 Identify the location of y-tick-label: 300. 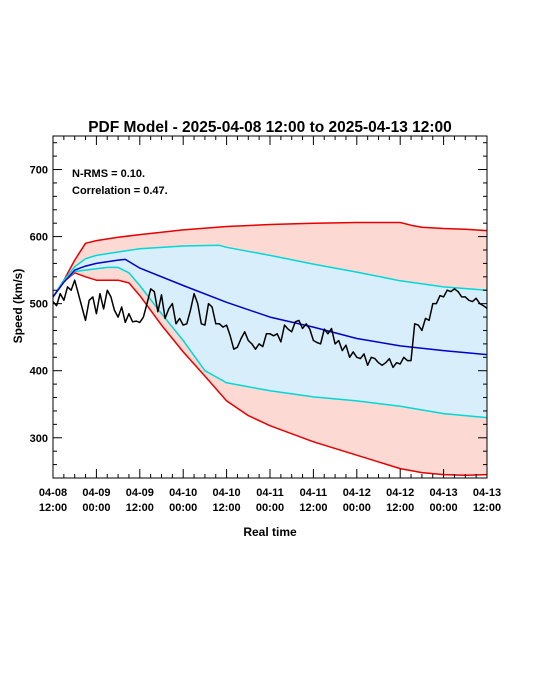
(39, 439).